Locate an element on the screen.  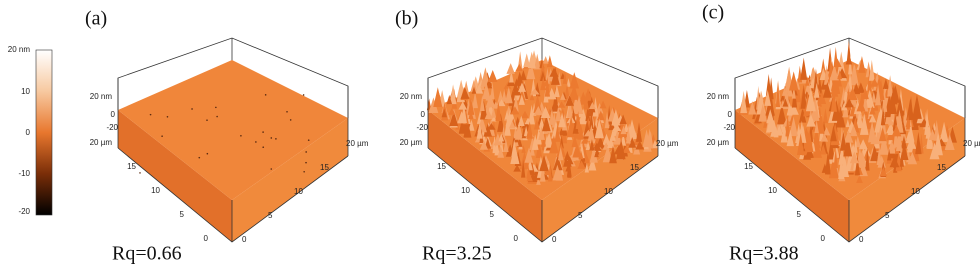
z-axis-label: 0 is located at coordinates (423, 114).